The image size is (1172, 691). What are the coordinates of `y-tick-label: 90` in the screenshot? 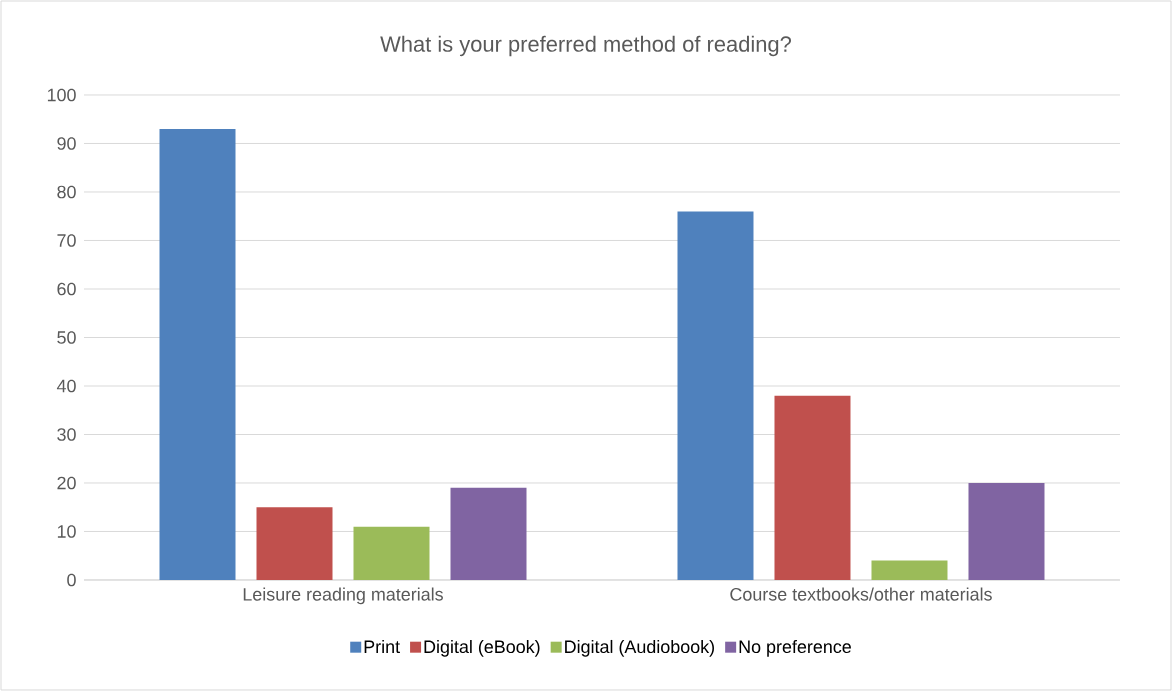 It's located at (66, 143).